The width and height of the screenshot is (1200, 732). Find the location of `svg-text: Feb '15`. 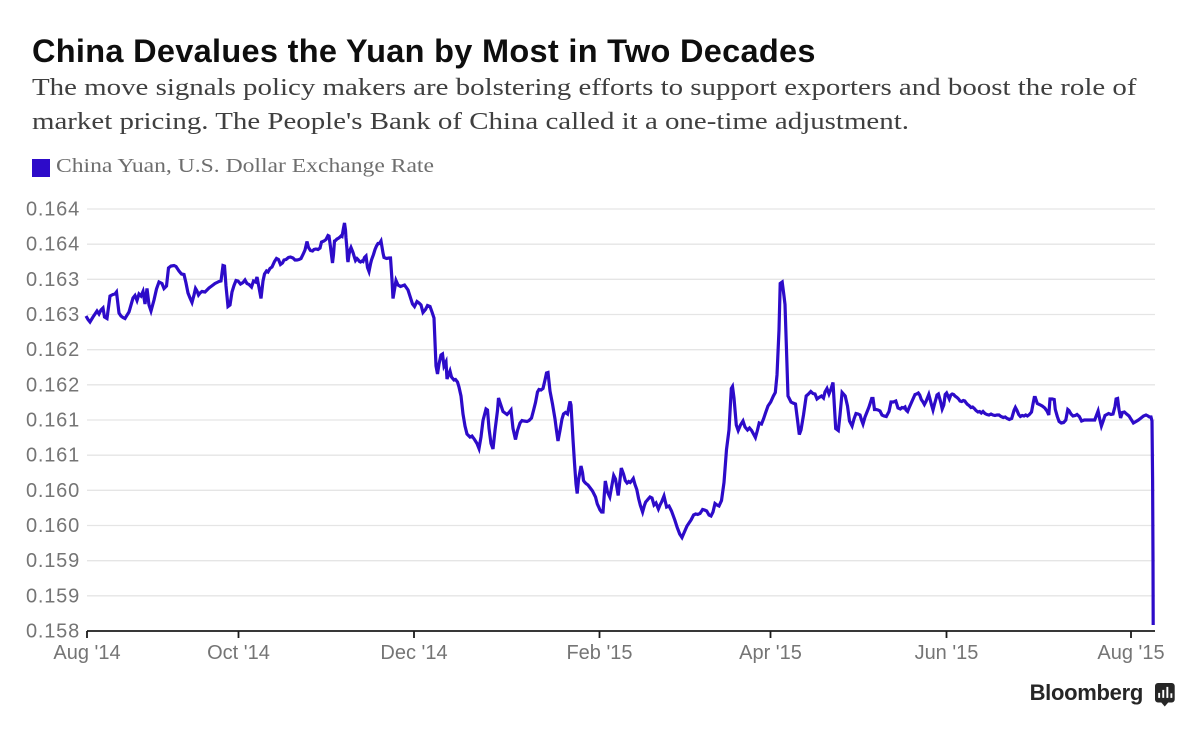

svg-text: Feb '15 is located at coordinates (599, 653).